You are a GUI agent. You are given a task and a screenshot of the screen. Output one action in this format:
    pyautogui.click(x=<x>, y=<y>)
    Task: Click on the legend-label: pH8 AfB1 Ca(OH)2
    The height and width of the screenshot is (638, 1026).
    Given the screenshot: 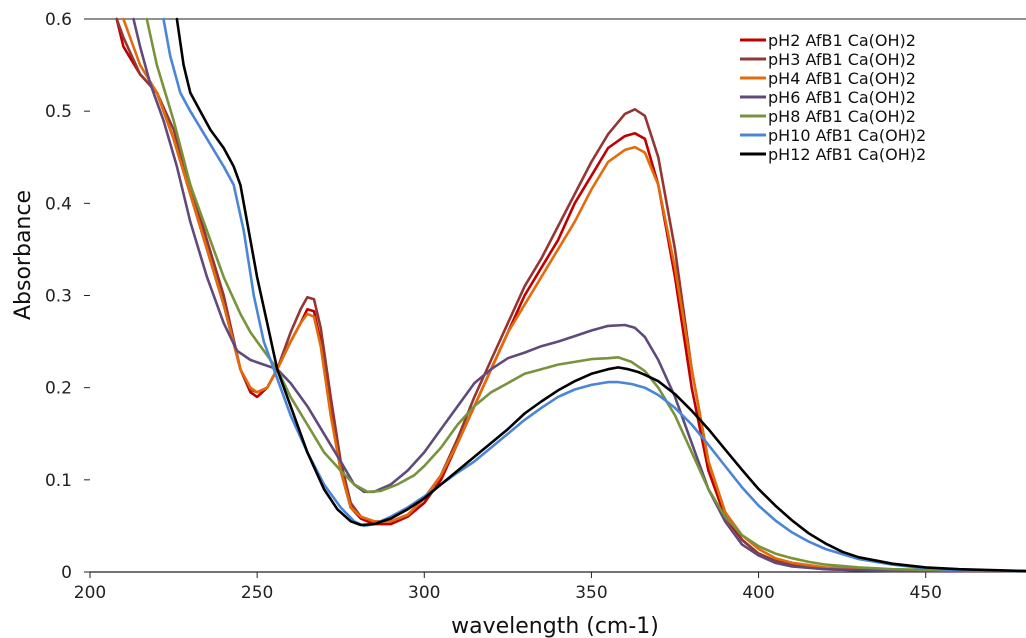 What is the action you would take?
    pyautogui.click(x=842, y=116)
    